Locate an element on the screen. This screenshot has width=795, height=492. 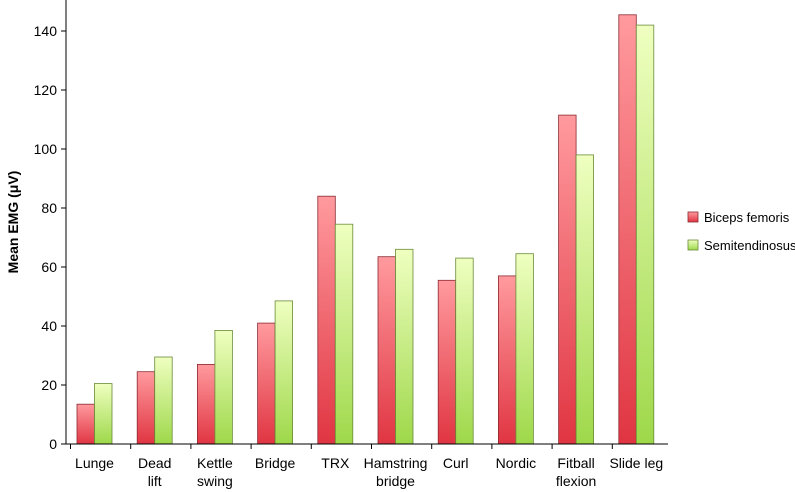
x-category-label: Lunge is located at coordinates (94, 463).